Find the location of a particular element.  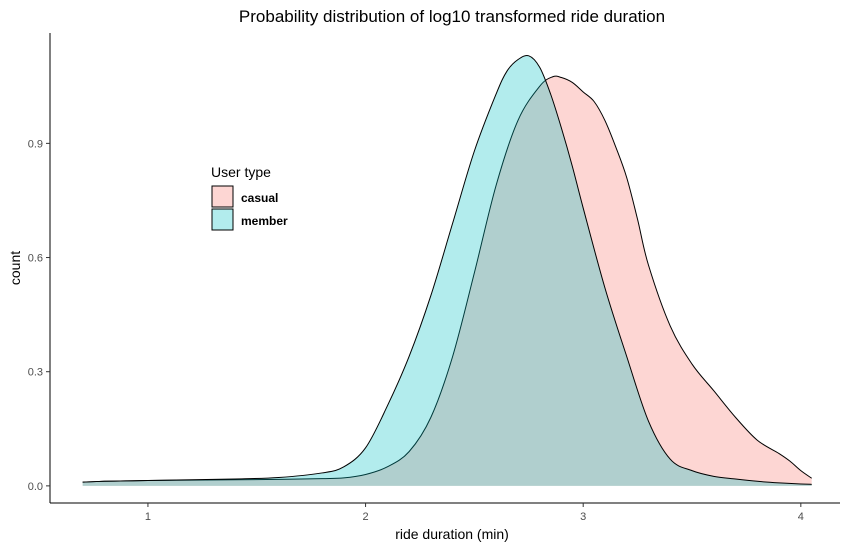

y-axis-ticks: 0.0 0.3 0.6 0.9 is located at coordinates (39, 315).